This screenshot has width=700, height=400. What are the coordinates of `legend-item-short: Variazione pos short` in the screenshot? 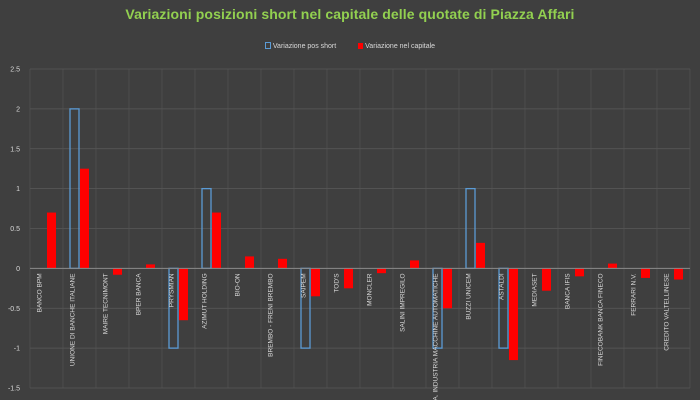 It's located at (300, 46).